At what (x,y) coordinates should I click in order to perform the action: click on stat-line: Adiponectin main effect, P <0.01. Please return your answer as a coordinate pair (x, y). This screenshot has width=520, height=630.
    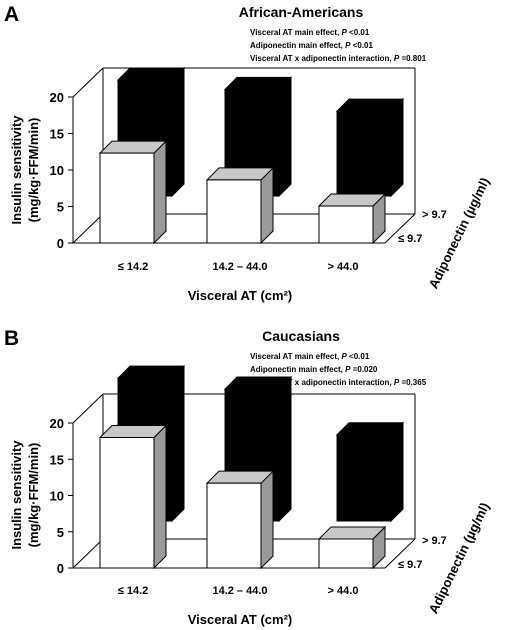
    Looking at the image, I should click on (311, 45).